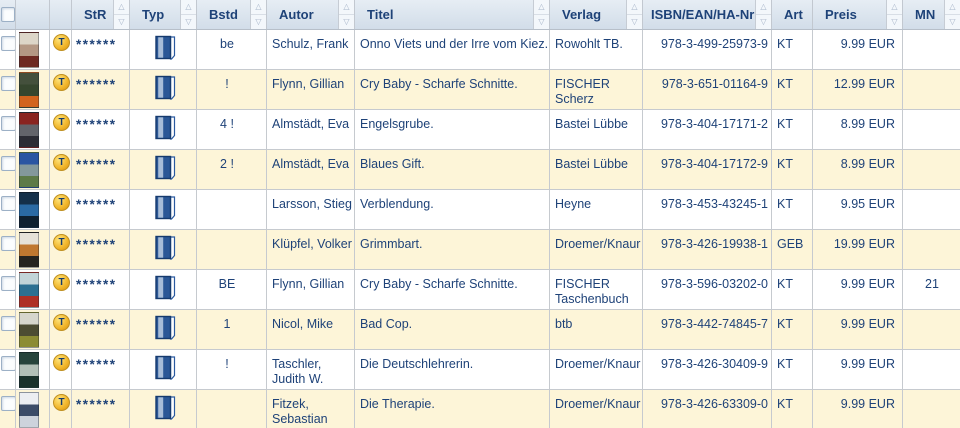  I want to click on cell-isbn: 978-3-426-30409-9, so click(707, 369).